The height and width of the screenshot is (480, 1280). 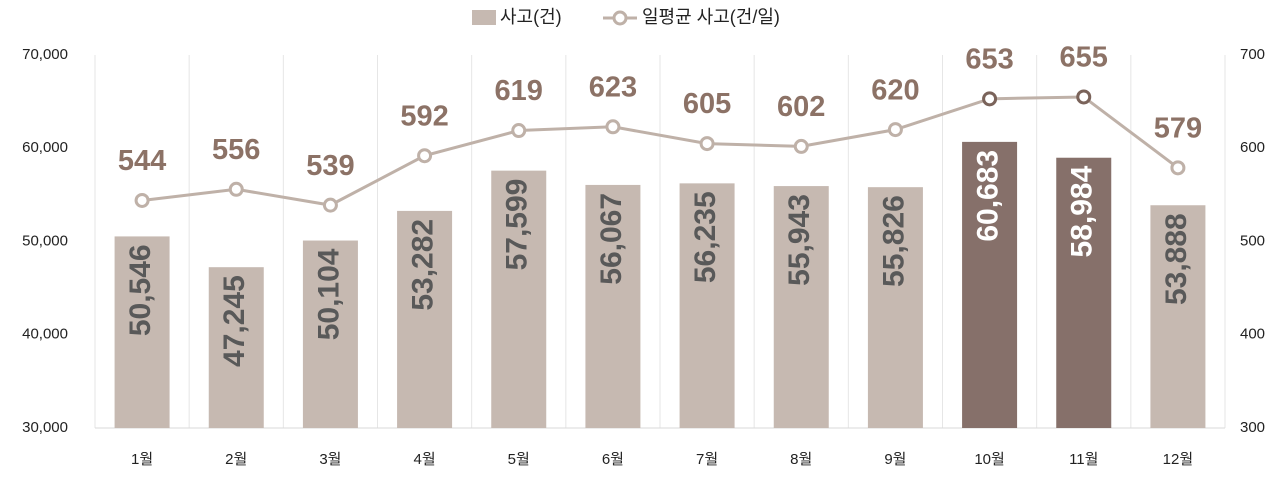 I want to click on legend-swatch, so click(x=484, y=17).